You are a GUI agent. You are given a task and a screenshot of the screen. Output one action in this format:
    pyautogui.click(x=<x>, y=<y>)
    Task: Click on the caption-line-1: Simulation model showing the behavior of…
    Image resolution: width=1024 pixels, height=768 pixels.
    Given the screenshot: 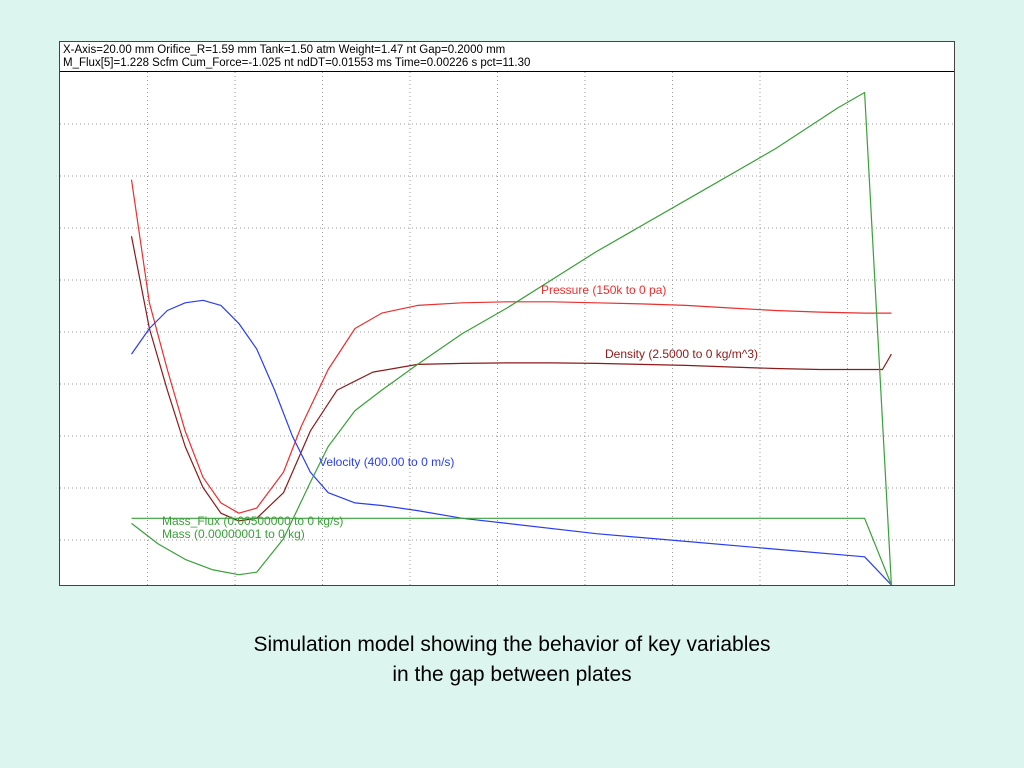 What is the action you would take?
    pyautogui.click(x=512, y=644)
    